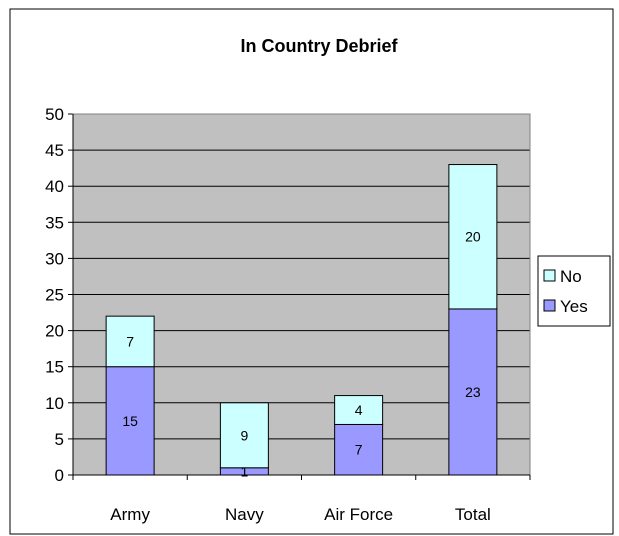  Describe the element at coordinates (54, 150) in the screenshot. I see `y-tick-label: 45` at that location.